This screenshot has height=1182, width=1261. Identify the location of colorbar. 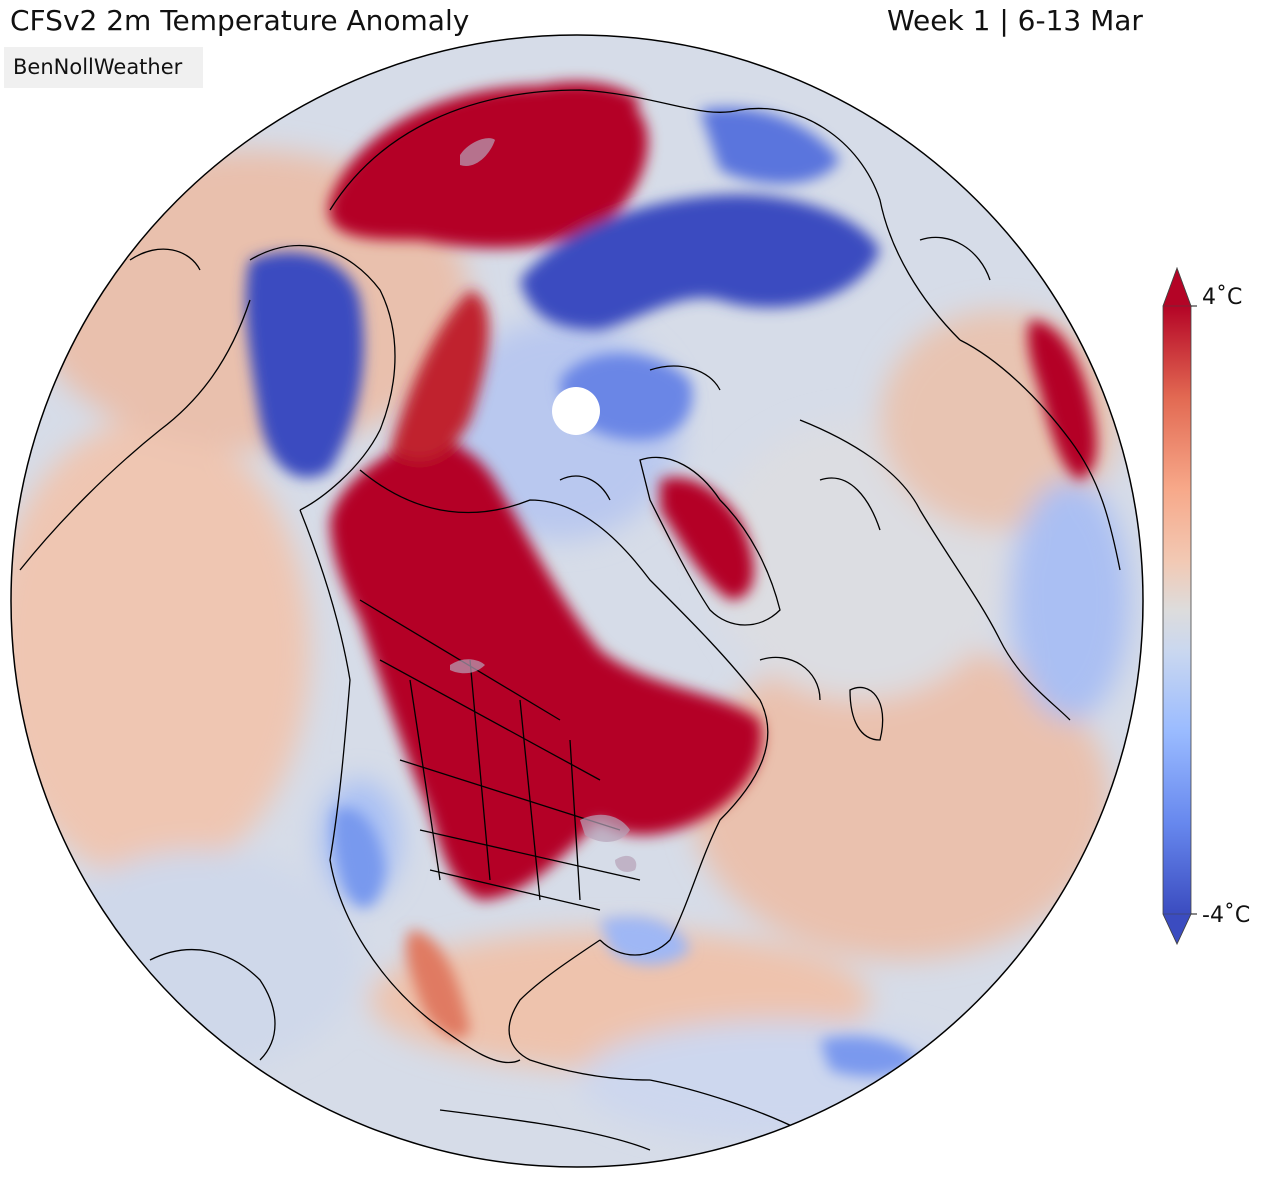
(1179, 605).